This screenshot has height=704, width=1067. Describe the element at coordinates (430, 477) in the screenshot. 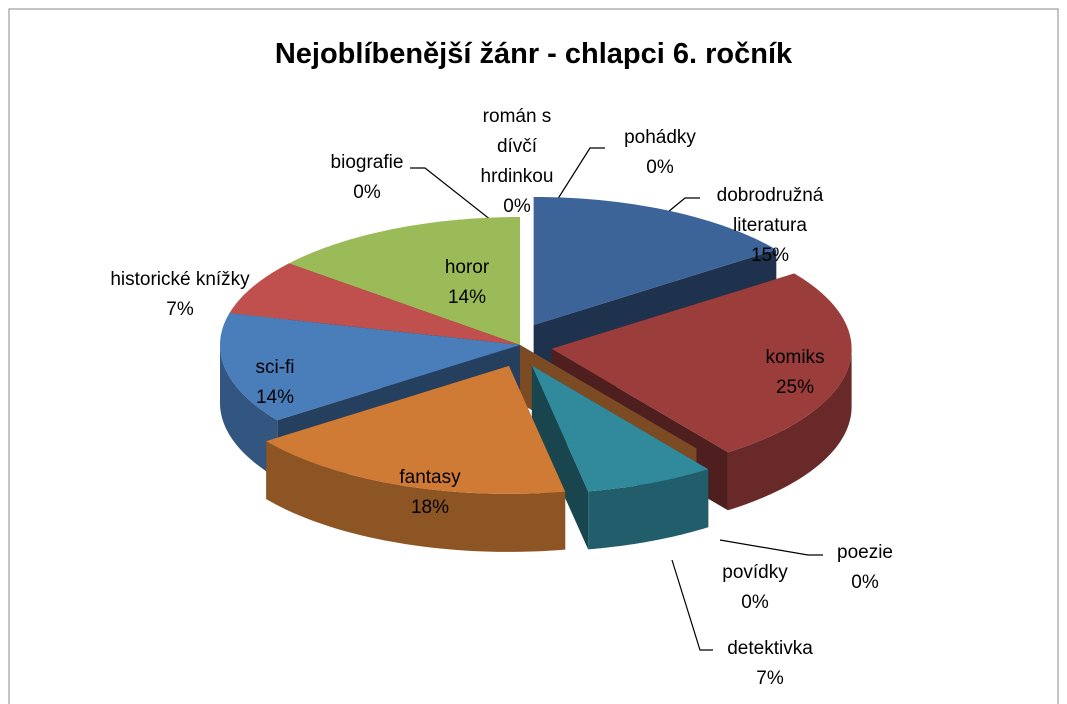

I see `data-label-name: fantasy` at that location.